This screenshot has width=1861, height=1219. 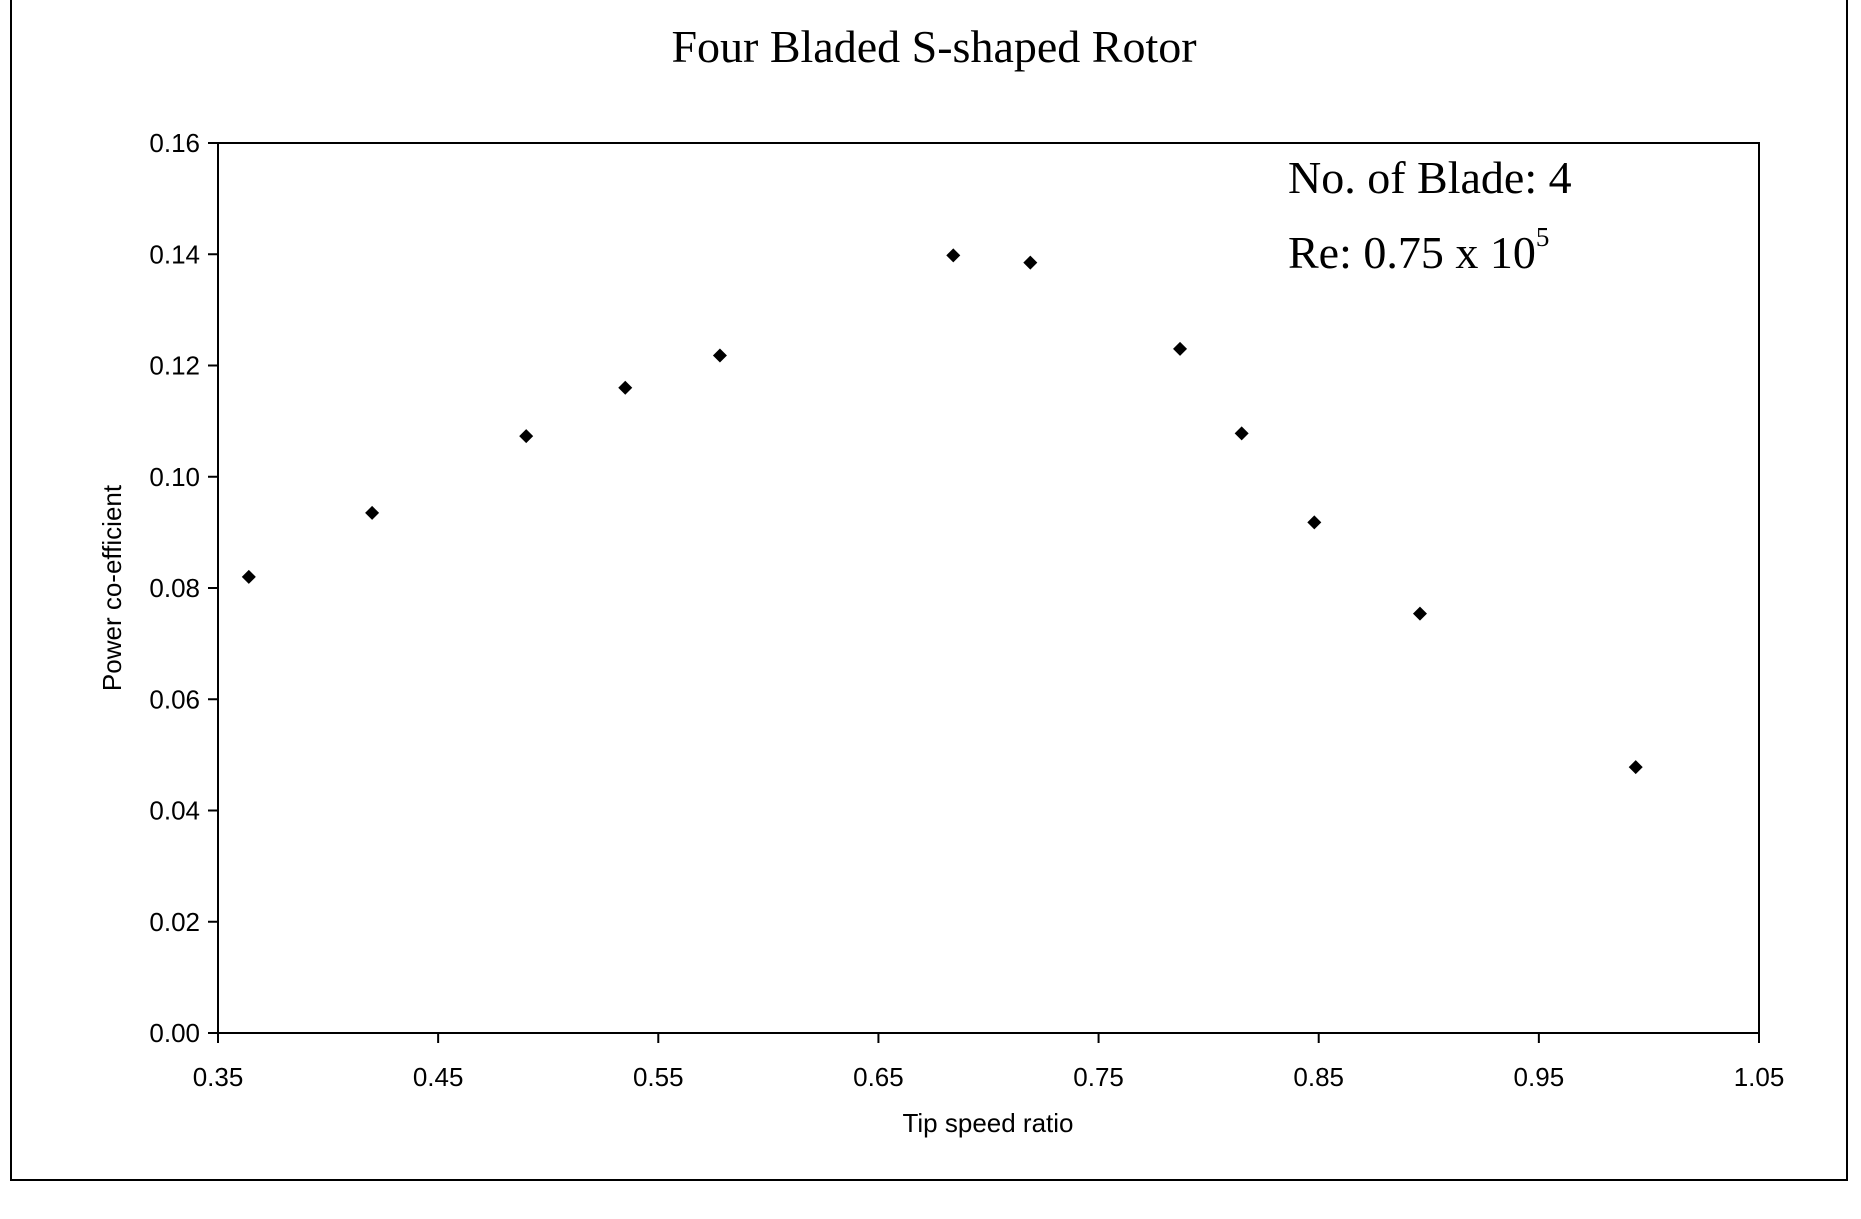 What do you see at coordinates (174, 699) in the screenshot?
I see `y-tick-label: 0.06` at bounding box center [174, 699].